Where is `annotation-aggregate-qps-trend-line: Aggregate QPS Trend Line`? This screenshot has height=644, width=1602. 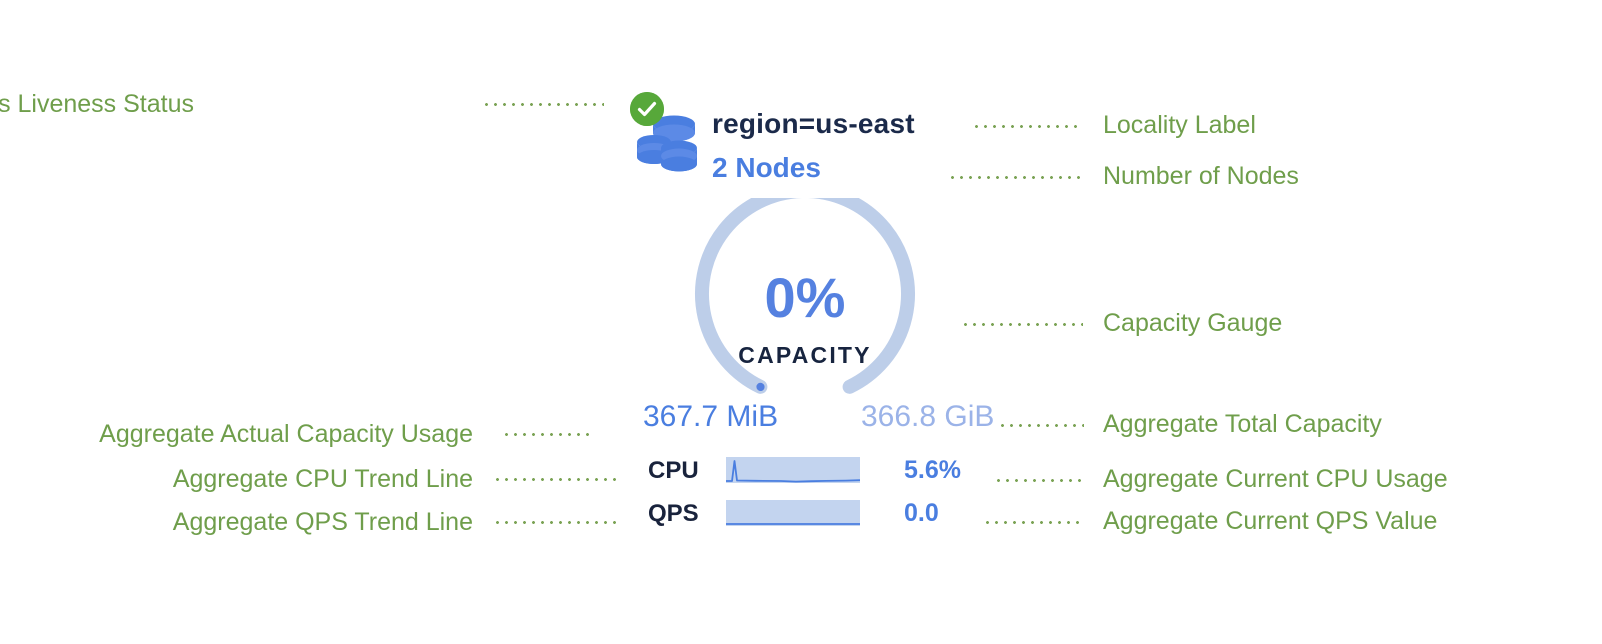 annotation-aggregate-qps-trend-line: Aggregate QPS Trend Line is located at coordinates (322, 522).